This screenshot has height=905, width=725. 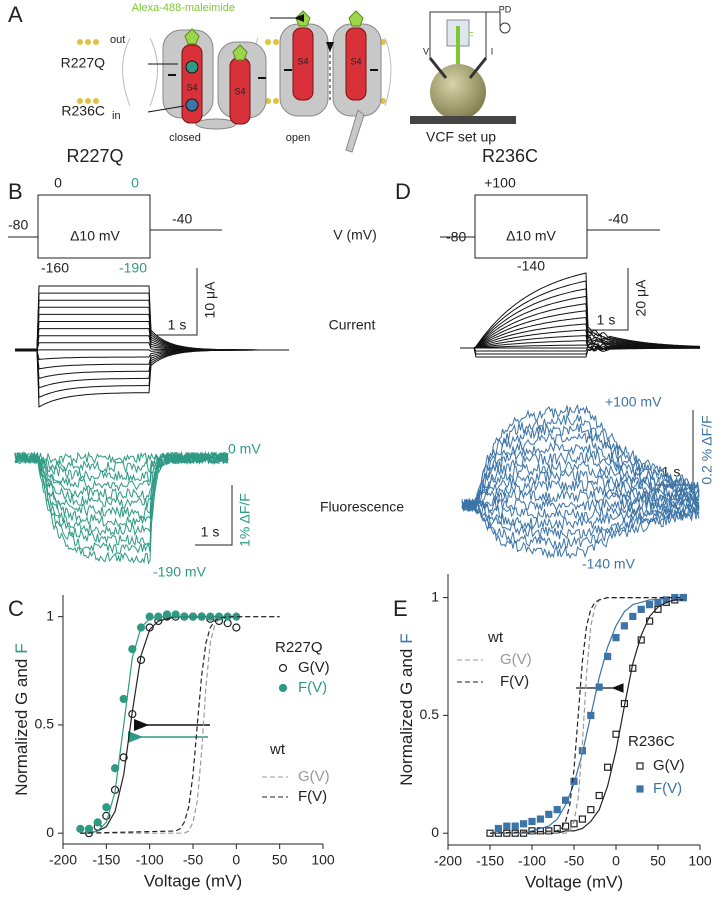 I want to click on protocol-level: -40, so click(x=618, y=219).